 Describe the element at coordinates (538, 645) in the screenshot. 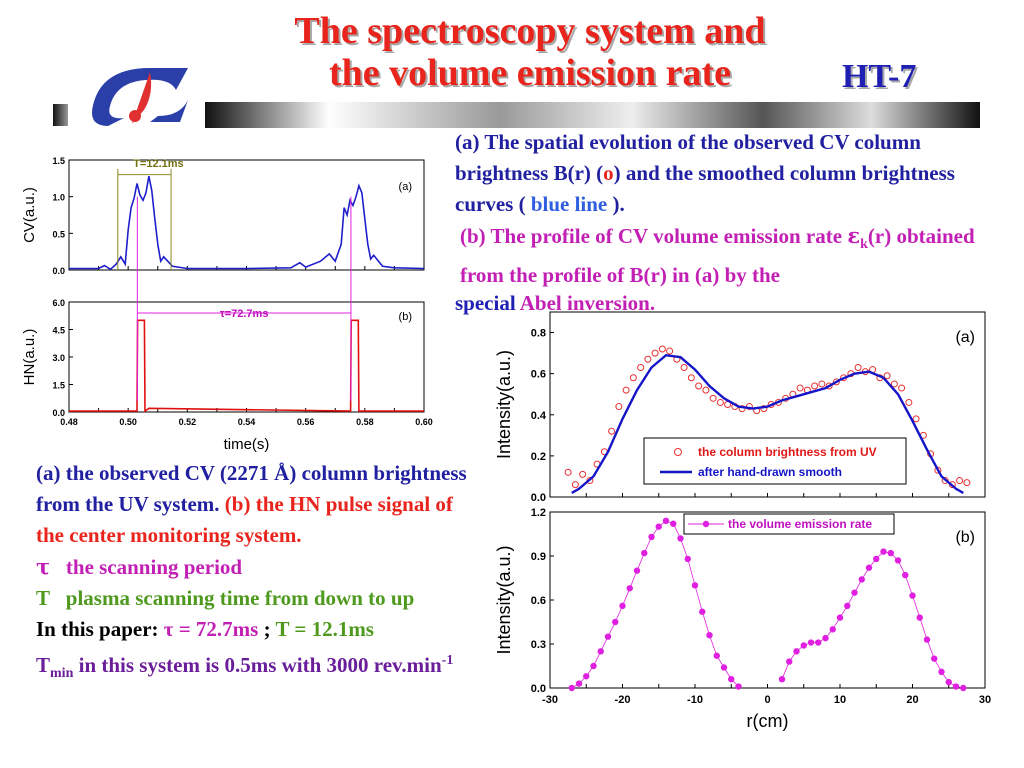

I see `y-tick-label: 0.3` at that location.